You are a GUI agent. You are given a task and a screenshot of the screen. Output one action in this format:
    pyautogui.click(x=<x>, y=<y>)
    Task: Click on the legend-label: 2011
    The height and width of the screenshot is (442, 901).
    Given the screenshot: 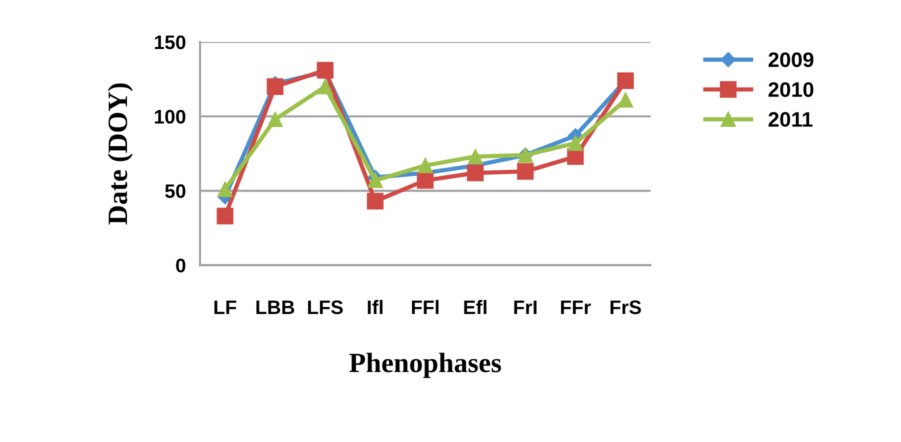 What is the action you would take?
    pyautogui.click(x=790, y=119)
    